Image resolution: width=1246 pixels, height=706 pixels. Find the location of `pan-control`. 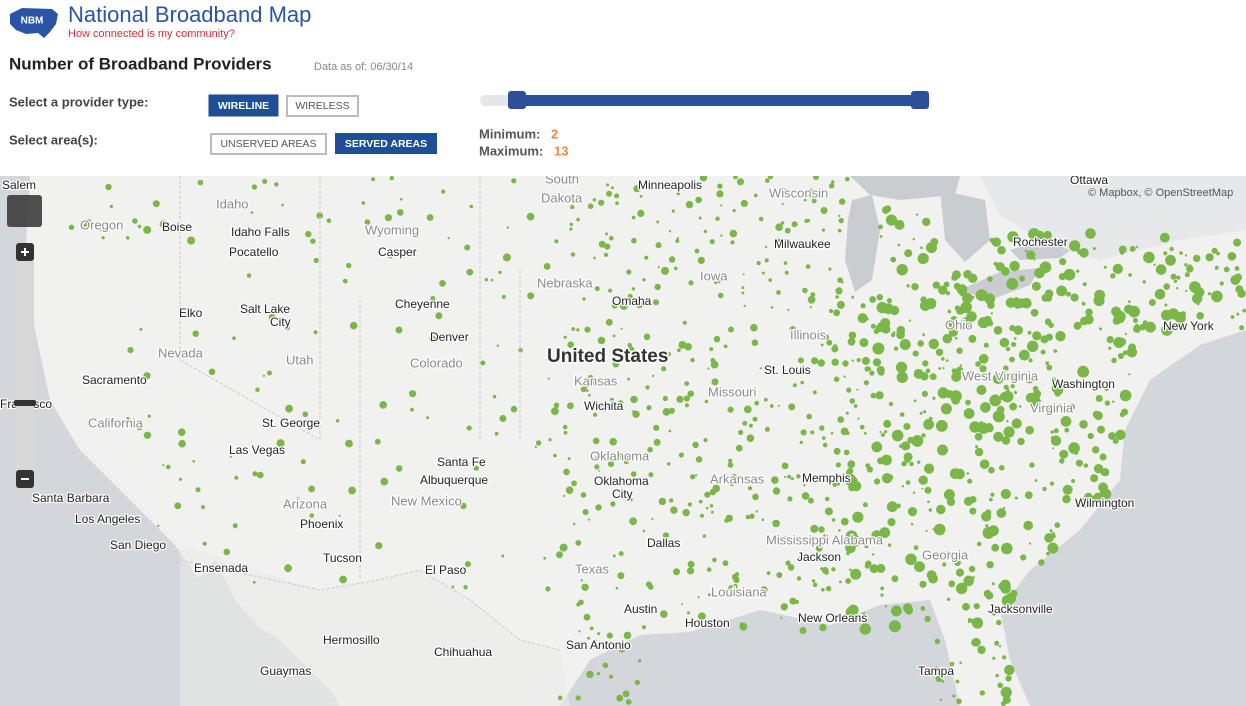

pan-control is located at coordinates (24, 211).